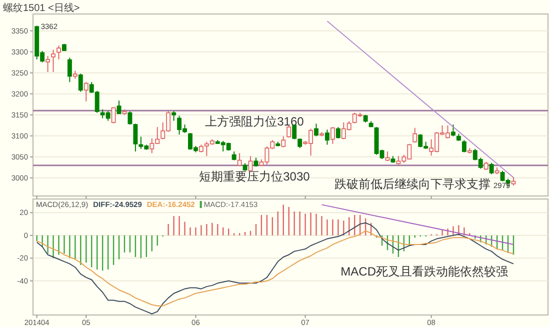 The width and height of the screenshot is (550, 327). I want to click on ref-line-label: 上方强阻力位3160, so click(254, 121).